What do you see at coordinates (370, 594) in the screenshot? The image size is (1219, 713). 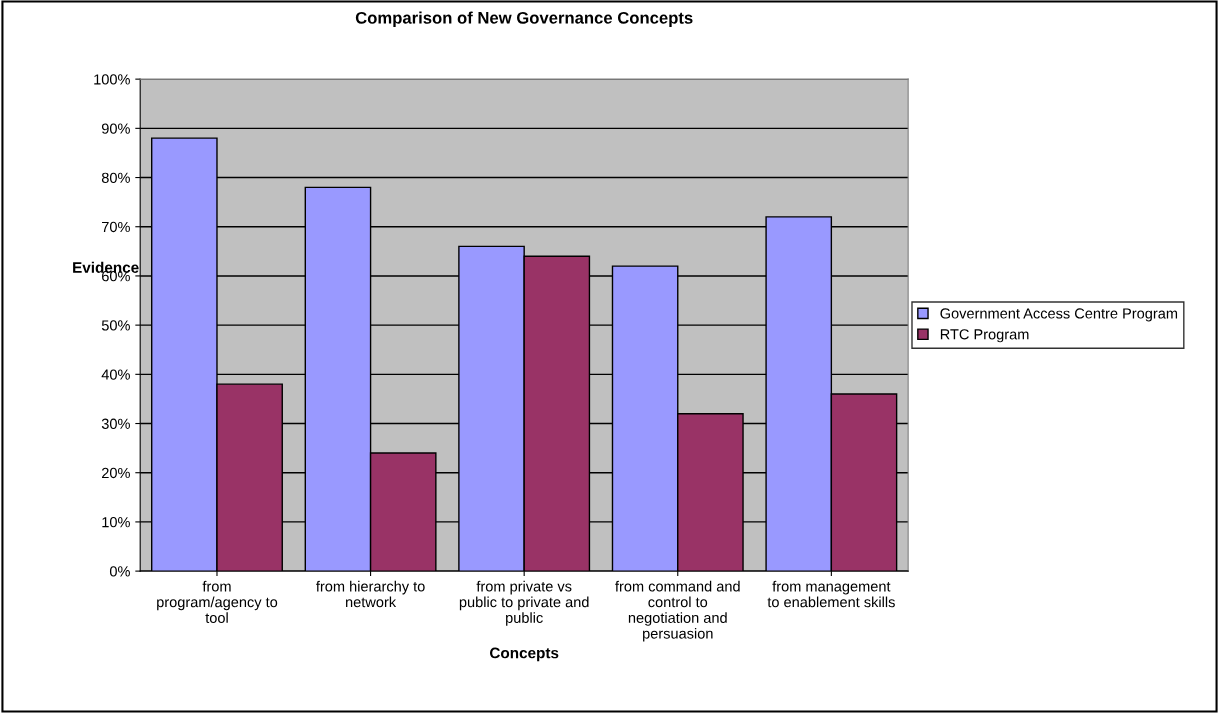 I see `x-tick-label: from hierarchy to network` at bounding box center [370, 594].